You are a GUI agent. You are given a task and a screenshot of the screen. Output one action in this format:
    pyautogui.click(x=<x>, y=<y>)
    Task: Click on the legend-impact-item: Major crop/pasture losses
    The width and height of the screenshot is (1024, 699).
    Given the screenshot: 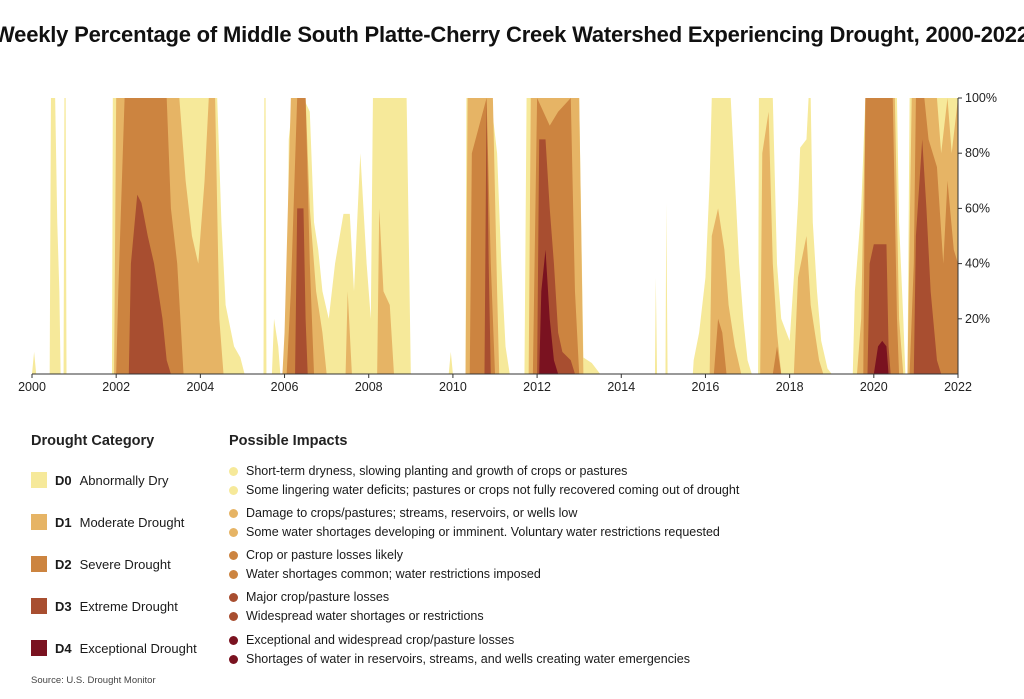 What is the action you would take?
    pyautogui.click(x=309, y=597)
    